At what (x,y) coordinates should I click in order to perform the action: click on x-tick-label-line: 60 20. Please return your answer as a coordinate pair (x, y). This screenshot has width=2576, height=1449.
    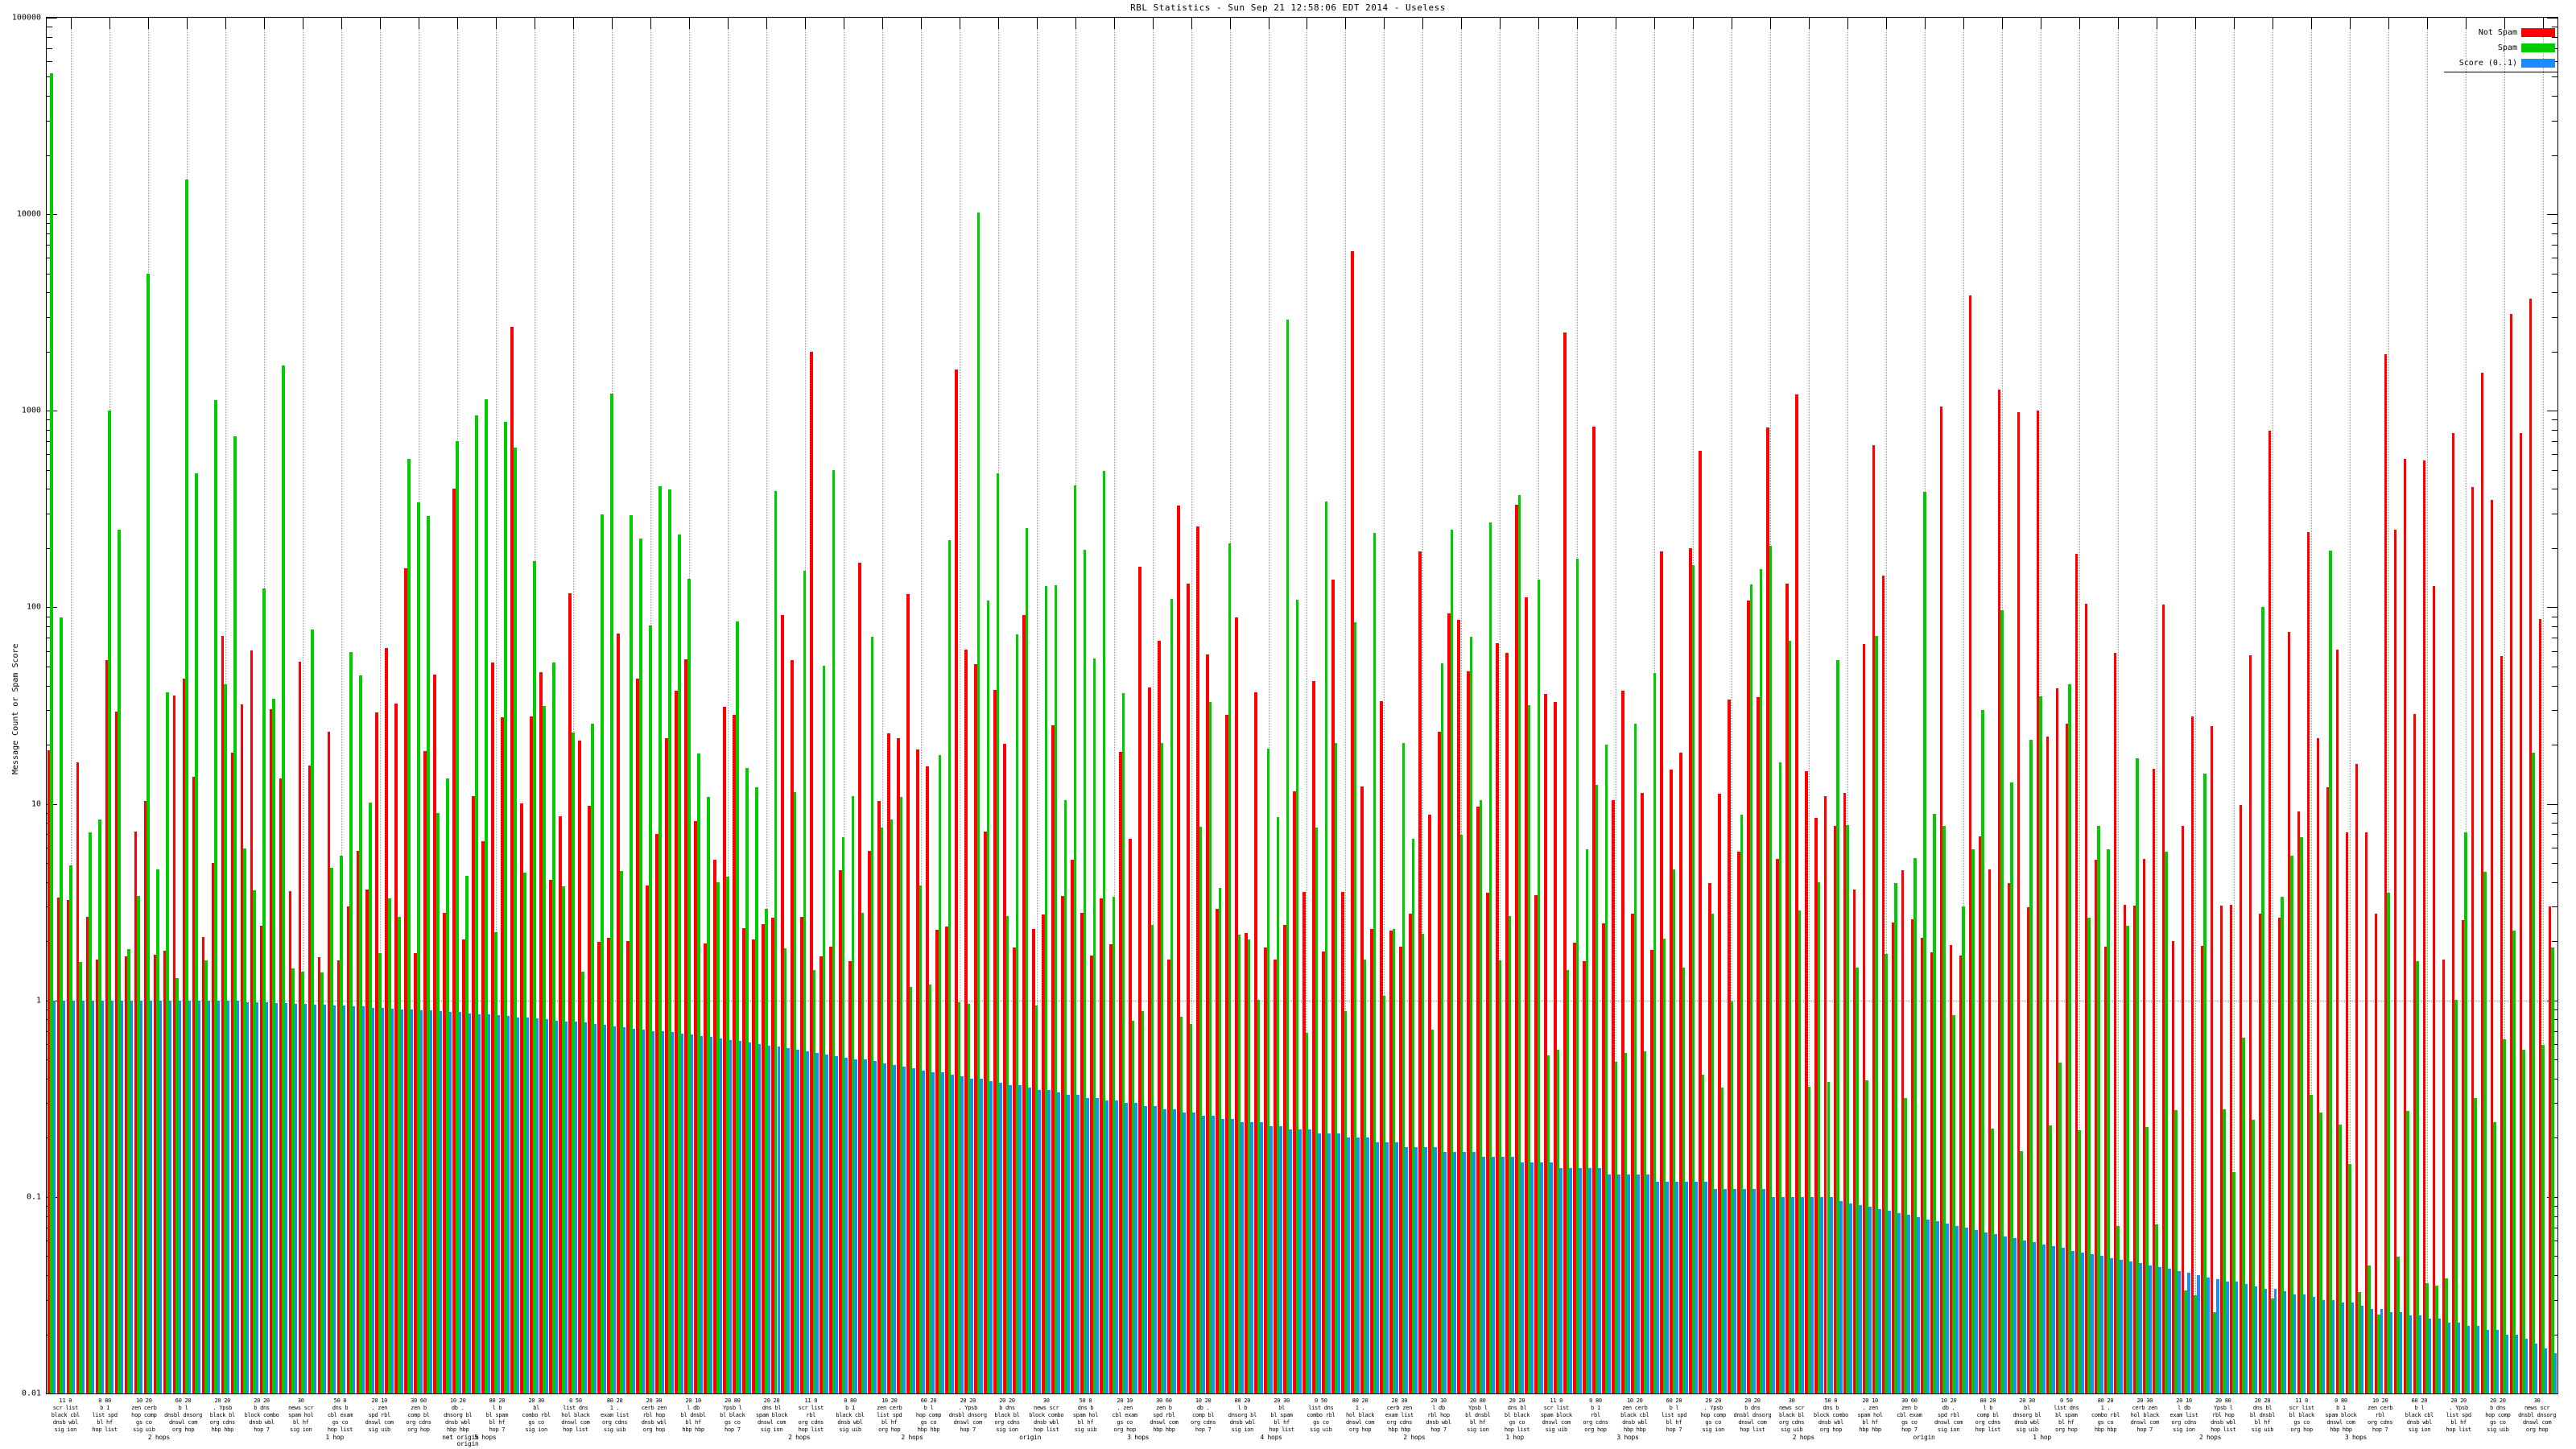
    Looking at the image, I should click on (183, 1400).